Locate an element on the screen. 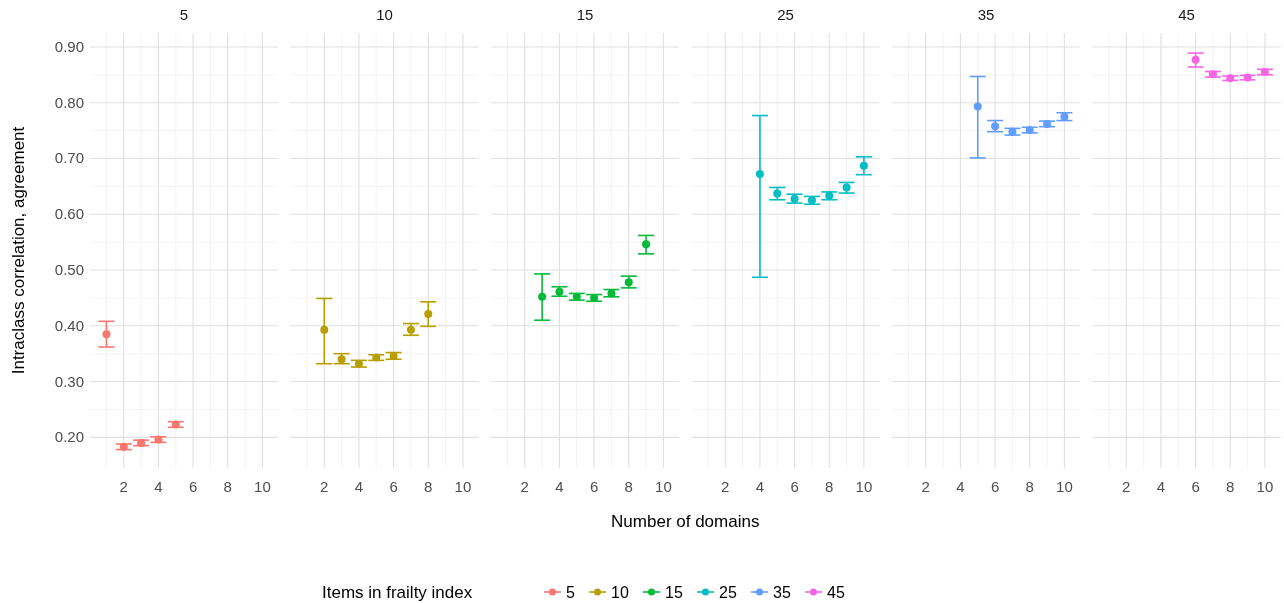 The width and height of the screenshot is (1284, 603). legend-label: 15 is located at coordinates (674, 592).